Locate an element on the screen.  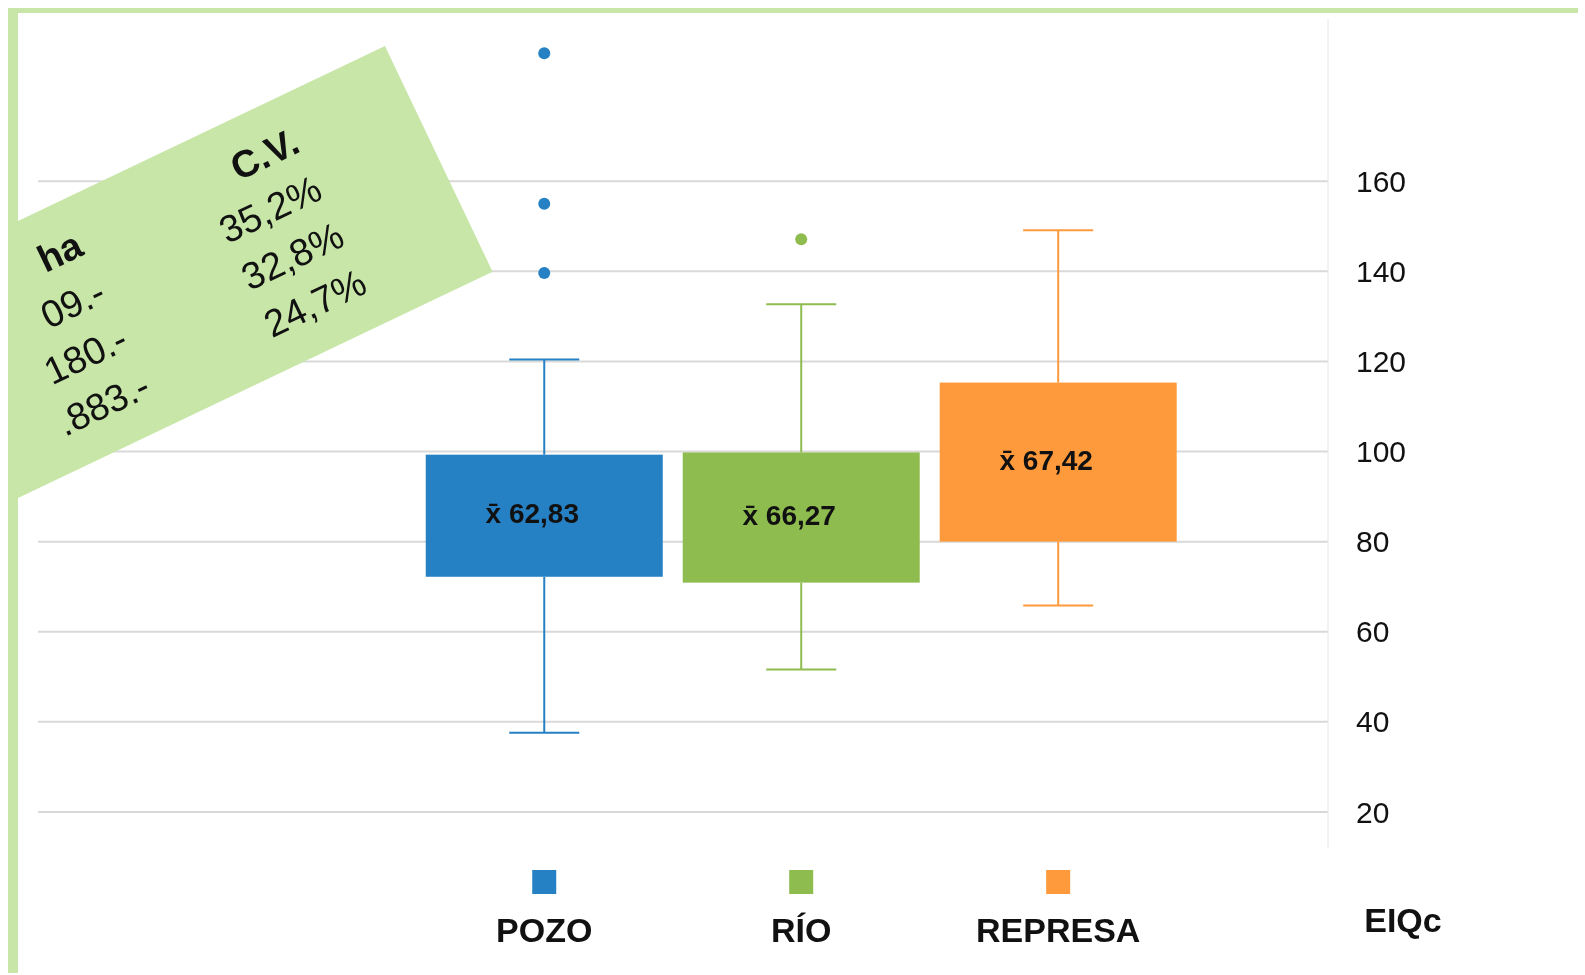
y-tick-label: 40 is located at coordinates (1373, 722).